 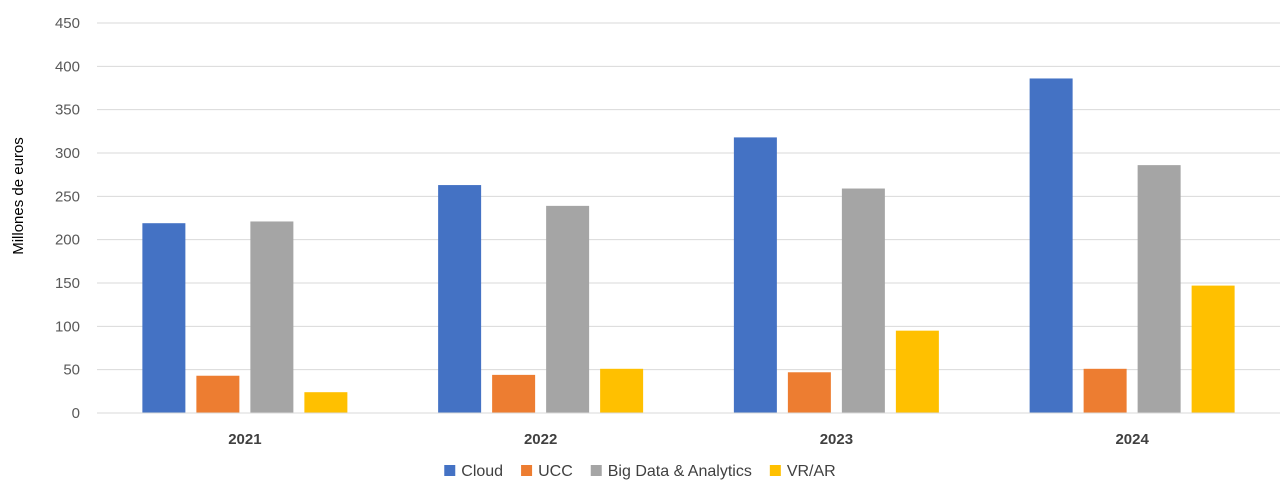 I want to click on x-category-label: 2024, so click(x=1132, y=439).